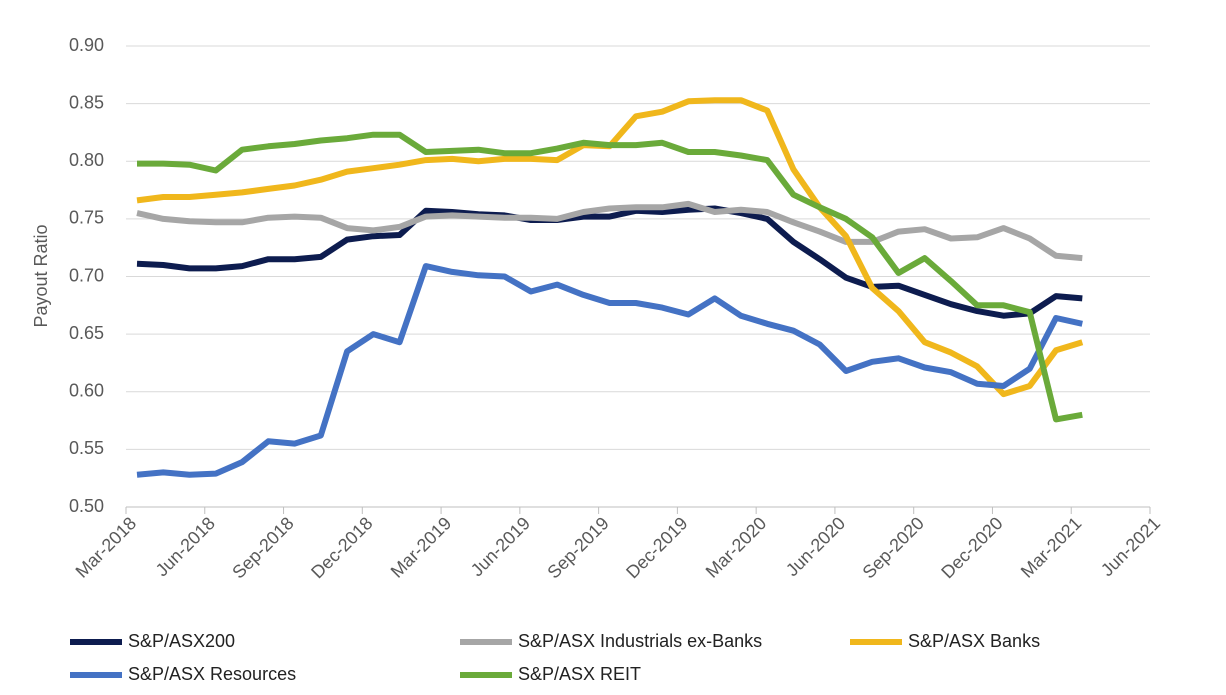  I want to click on x-tick-label: Mar-2019, so click(421, 547).